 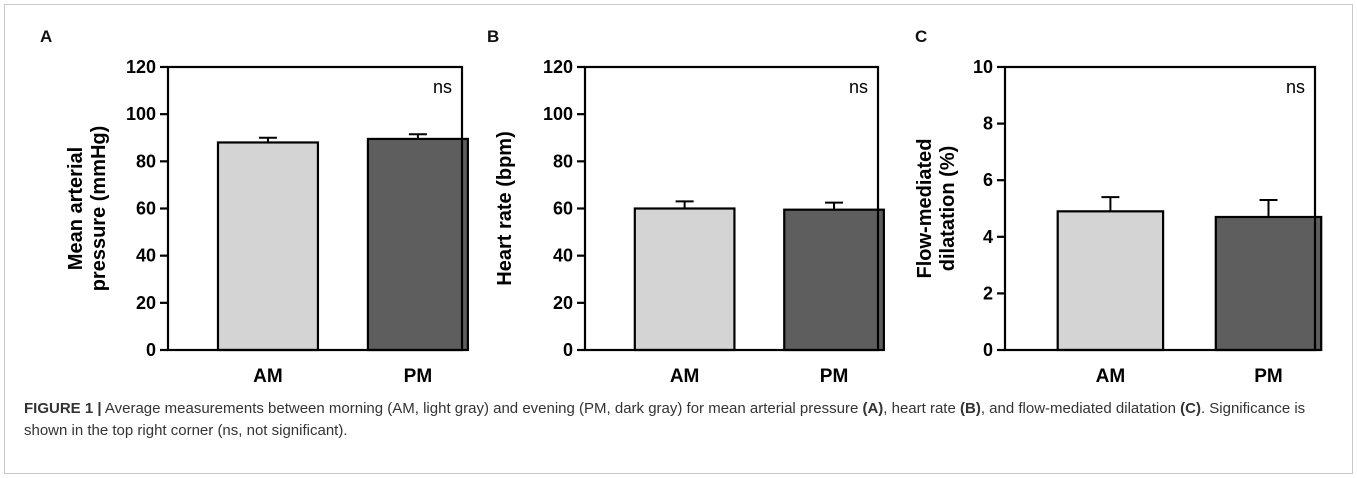 I want to click on caption-ref-c: (C), so click(x=1190, y=408).